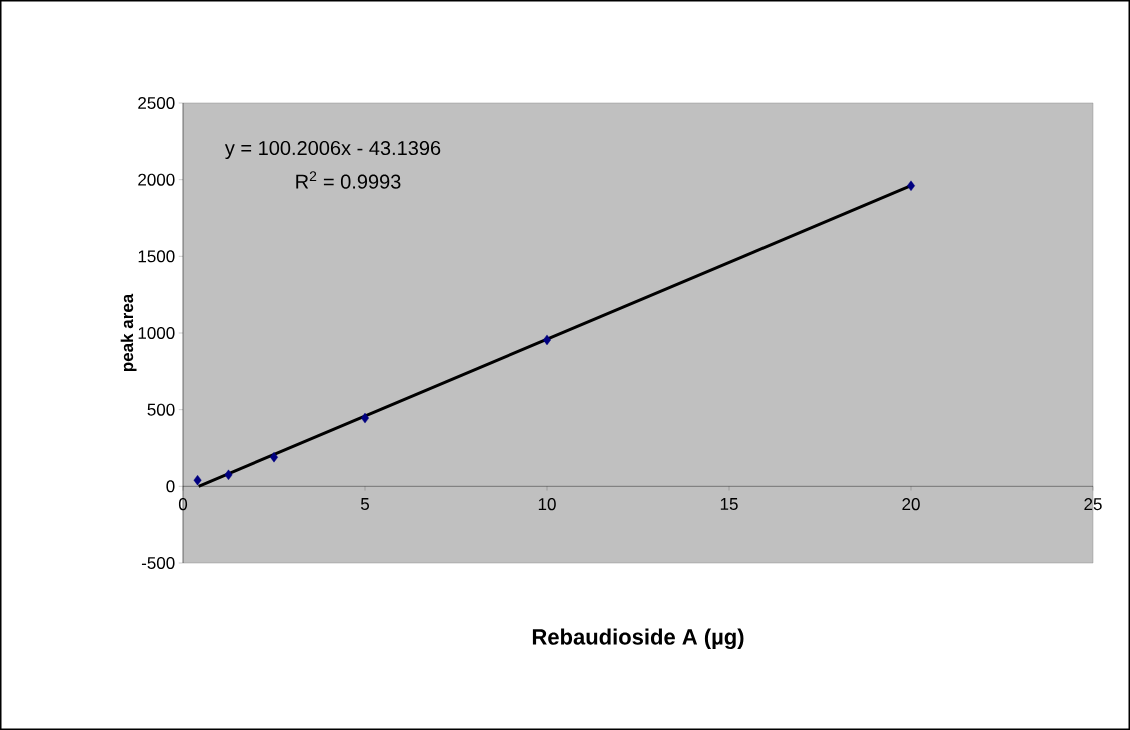 This screenshot has width=1130, height=730. Describe the element at coordinates (183, 504) in the screenshot. I see `x-tick-label: 0` at that location.